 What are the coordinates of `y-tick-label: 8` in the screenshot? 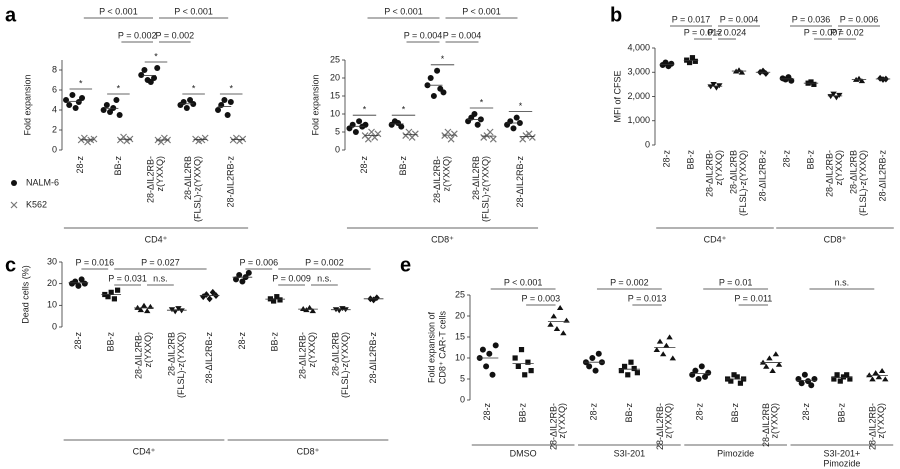 It's located at (54, 69).